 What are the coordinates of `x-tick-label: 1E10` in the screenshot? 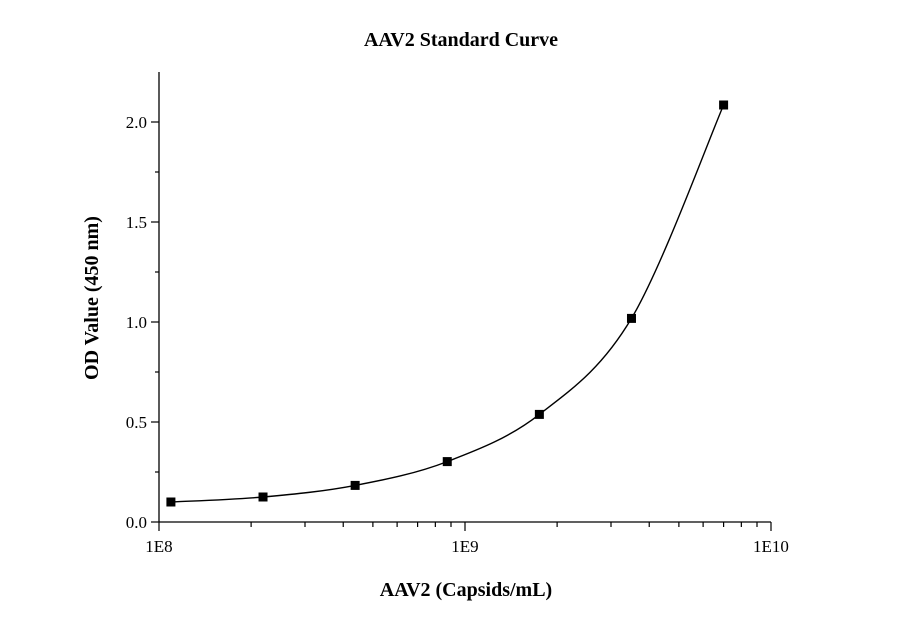 It's located at (771, 546).